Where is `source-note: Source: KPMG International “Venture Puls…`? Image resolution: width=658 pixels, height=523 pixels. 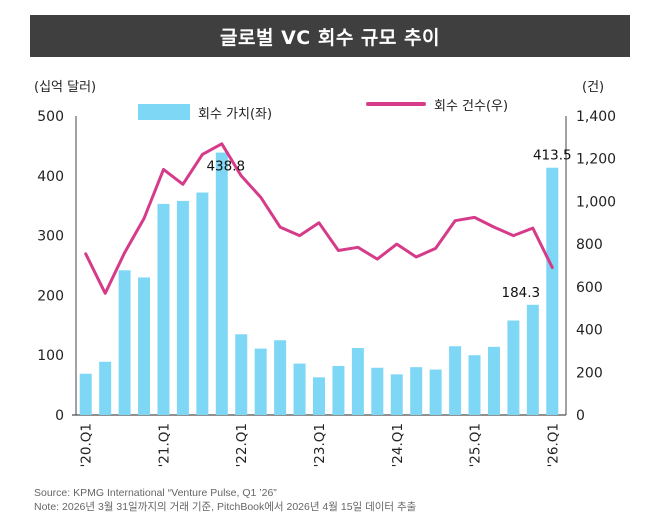 source-note: Source: KPMG International “Venture Puls… is located at coordinates (155, 493).